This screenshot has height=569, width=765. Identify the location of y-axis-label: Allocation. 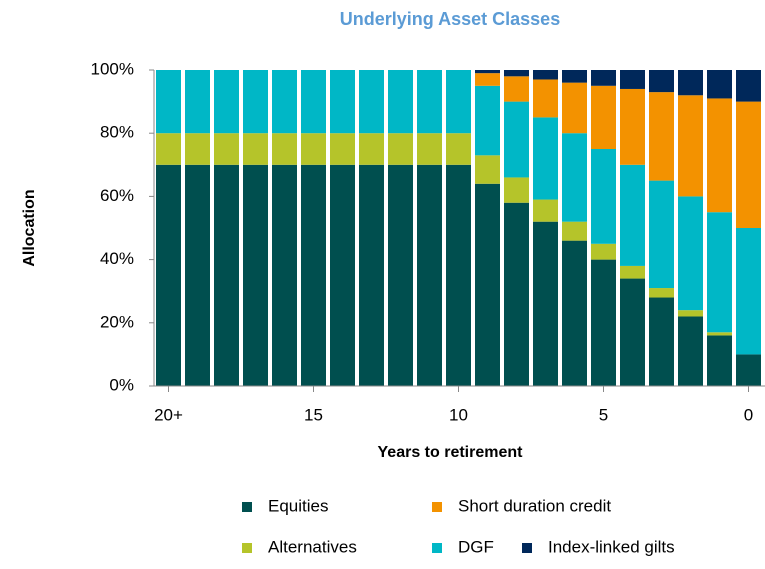
(29, 227).